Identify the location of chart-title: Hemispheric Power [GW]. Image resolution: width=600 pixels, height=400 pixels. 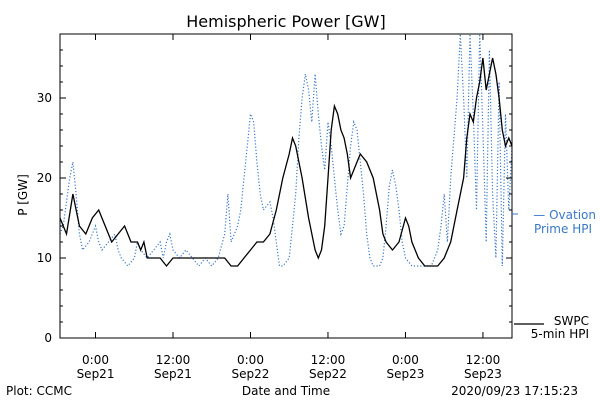
(286, 21).